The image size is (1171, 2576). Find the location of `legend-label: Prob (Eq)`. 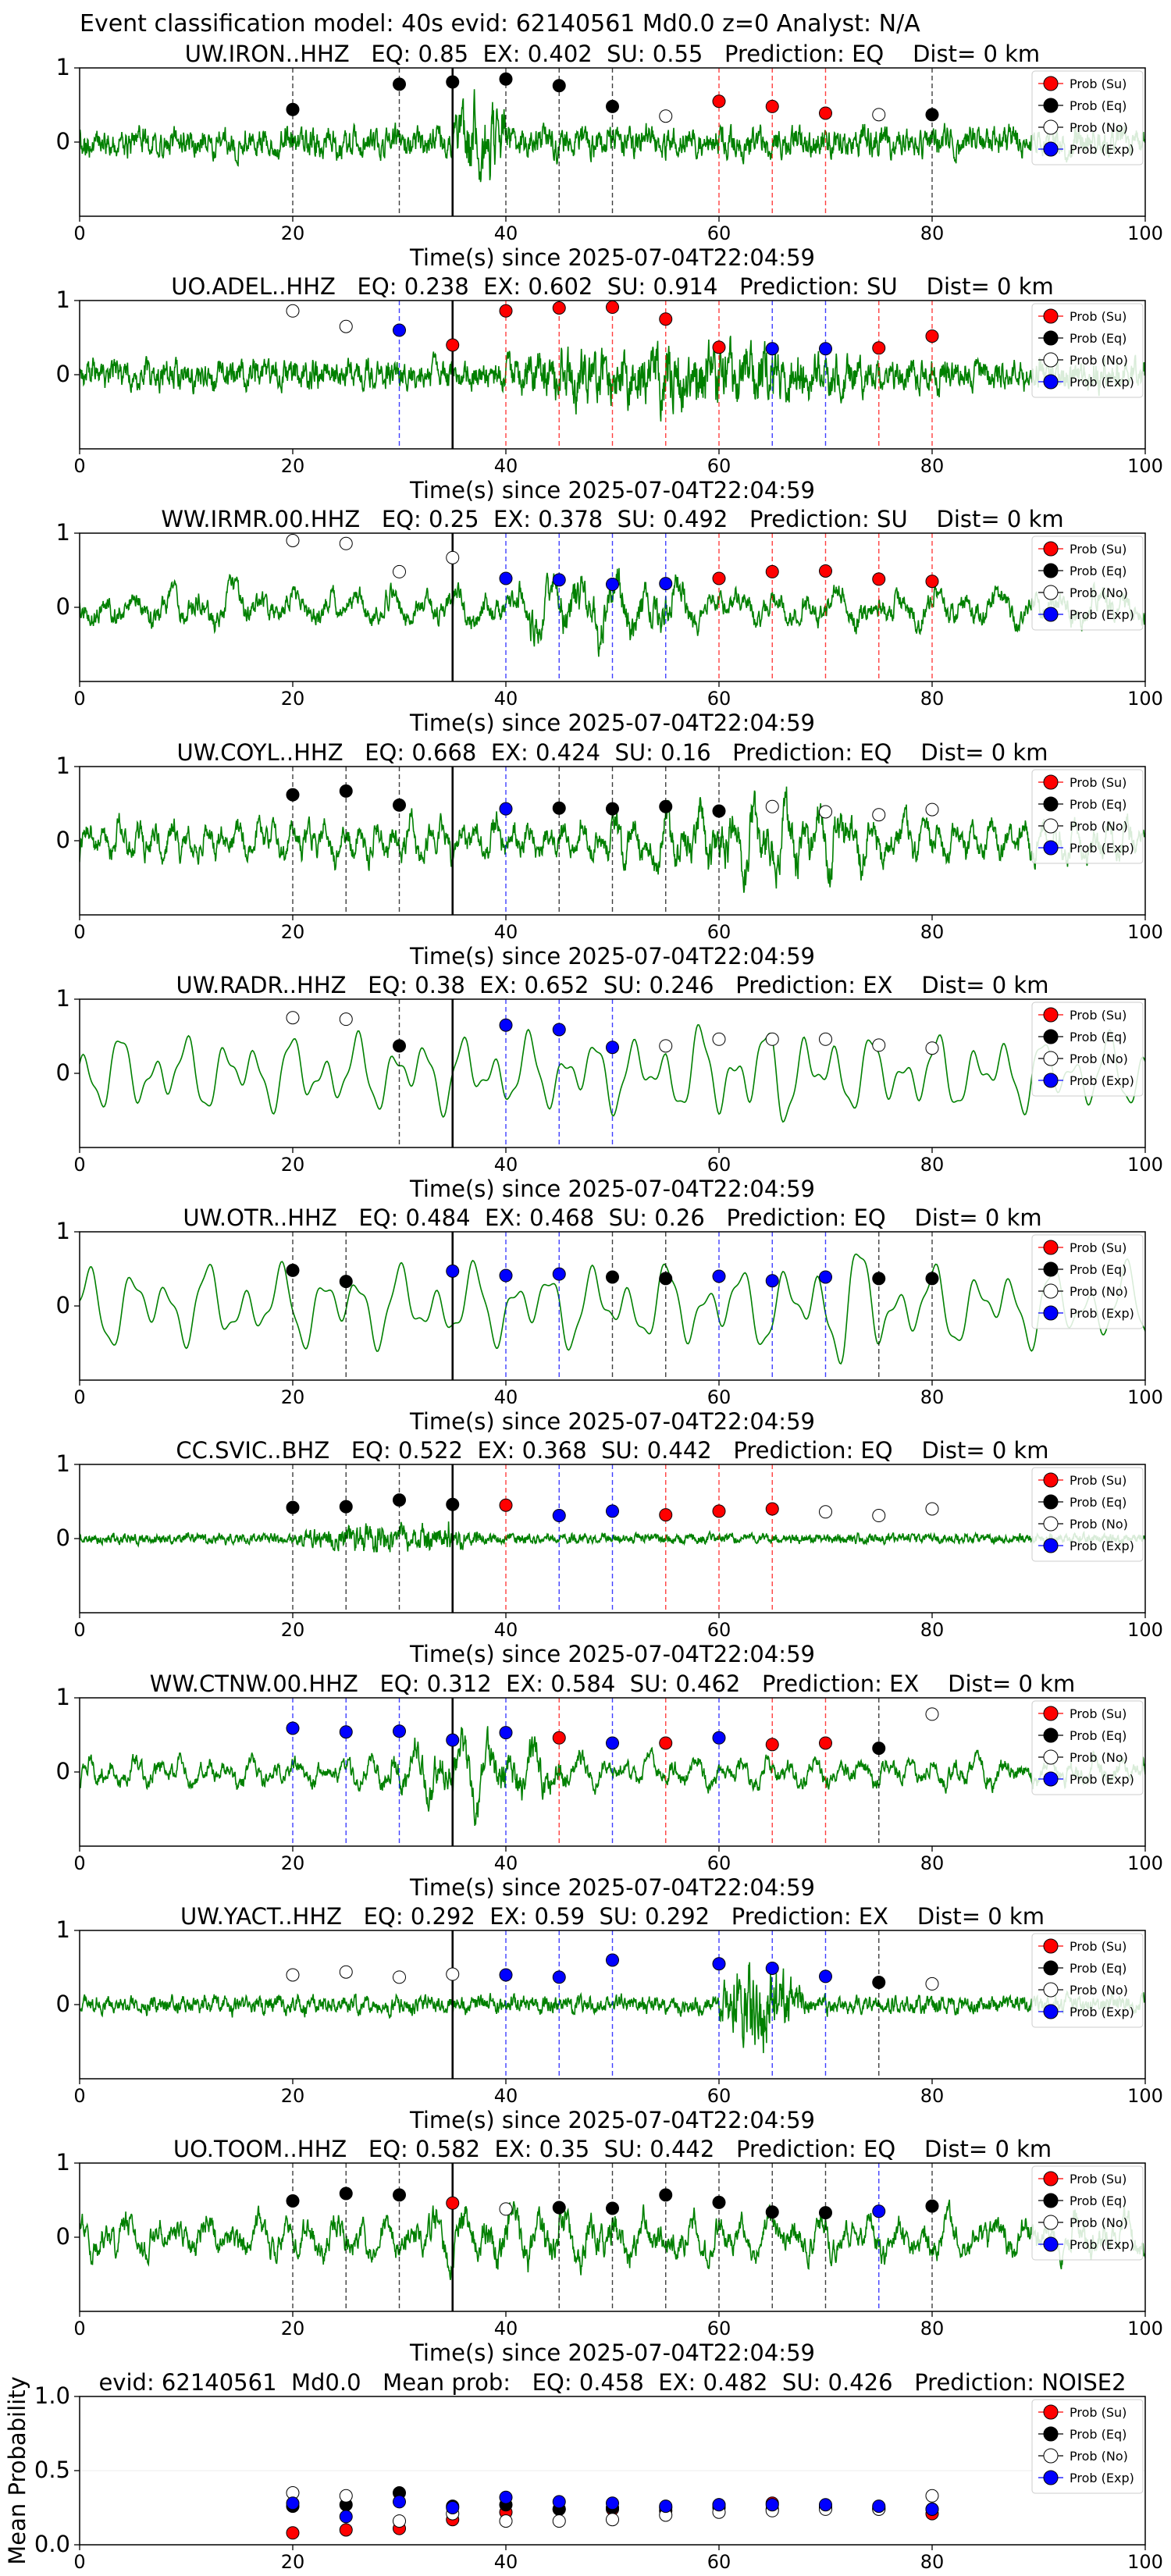

legend-label: Prob (Eq) is located at coordinates (1098, 2201).